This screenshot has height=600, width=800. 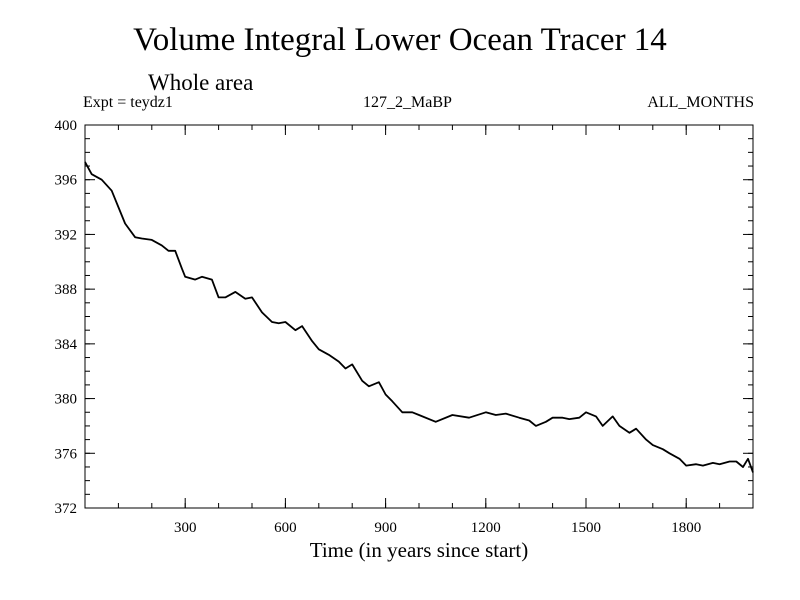 I want to click on y-tick-label: 400, so click(x=66, y=126).